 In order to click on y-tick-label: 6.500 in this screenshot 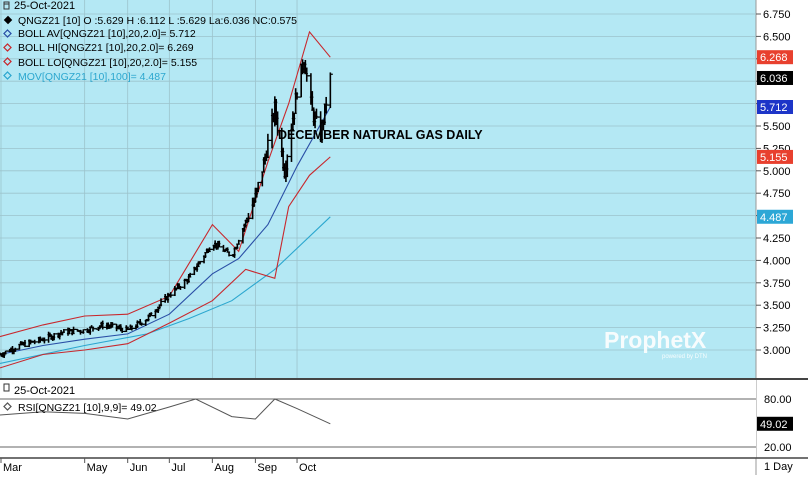, I will do `click(777, 37)`.